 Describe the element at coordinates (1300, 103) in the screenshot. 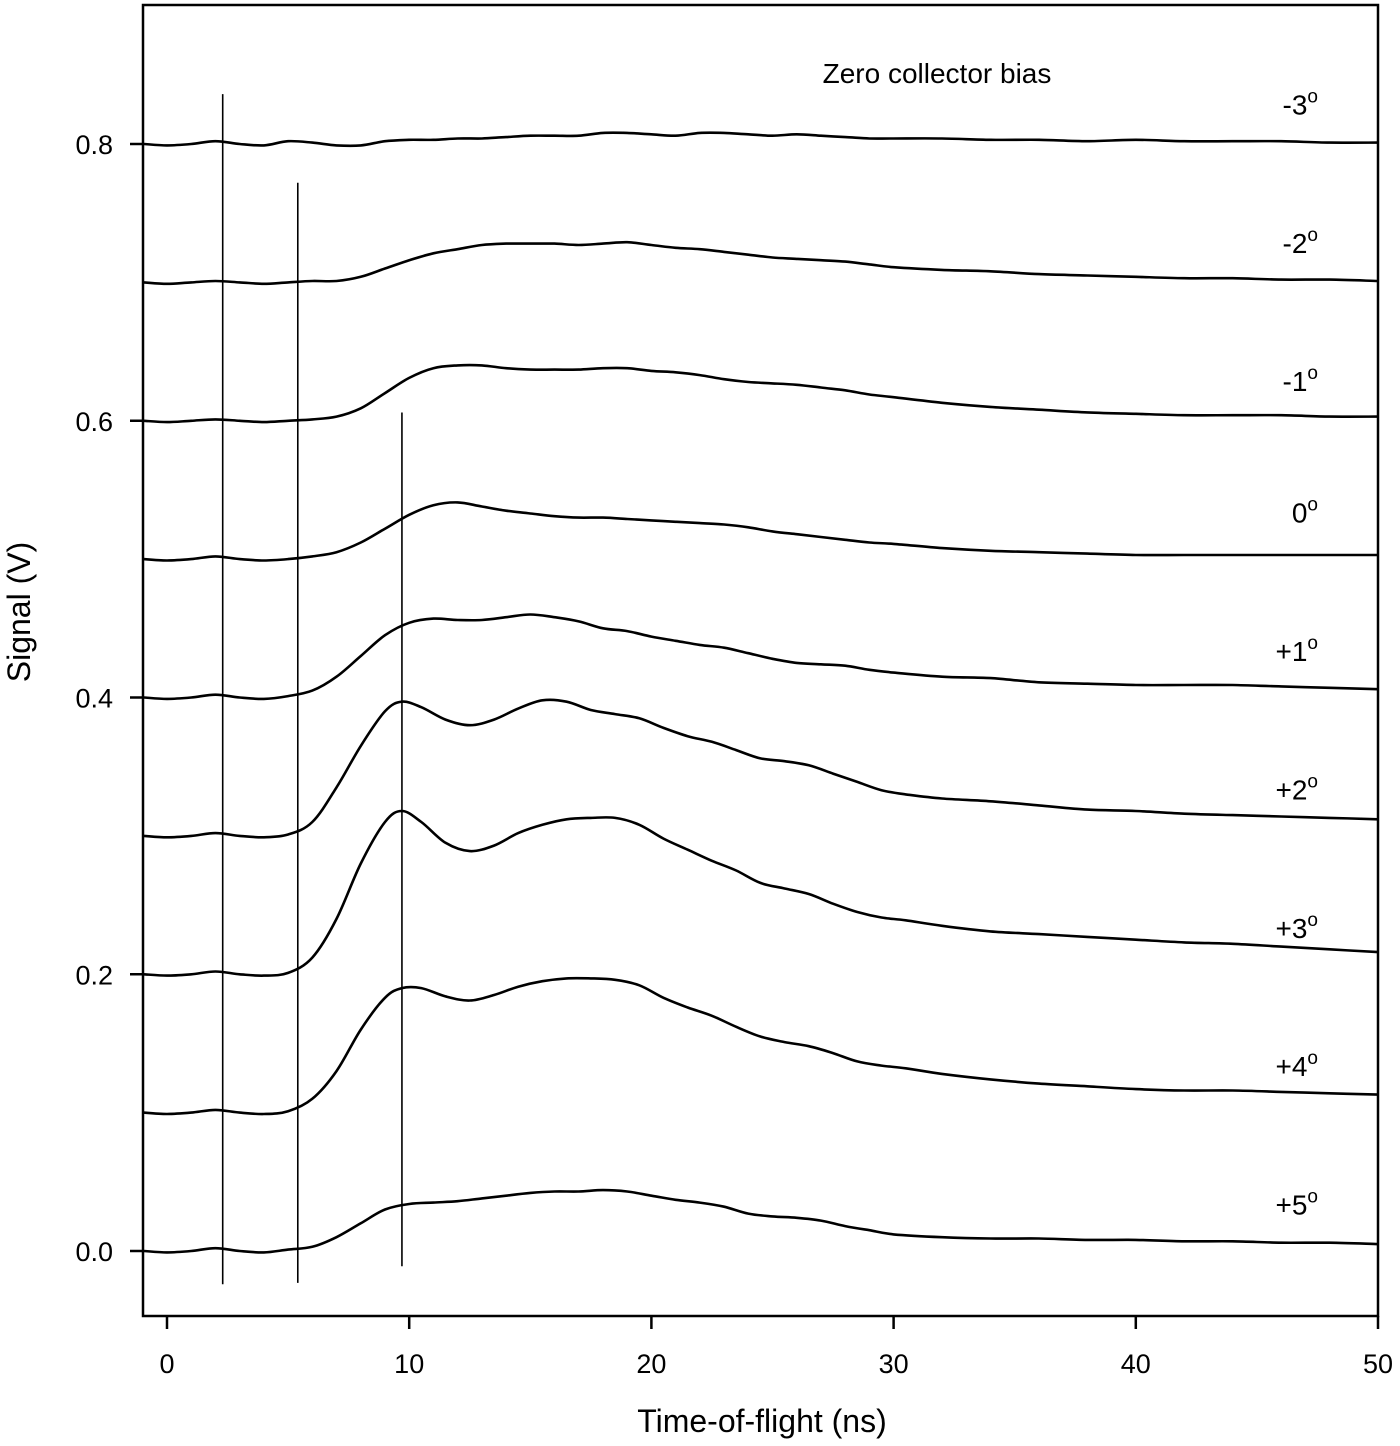

I see `series-label: -3o` at that location.